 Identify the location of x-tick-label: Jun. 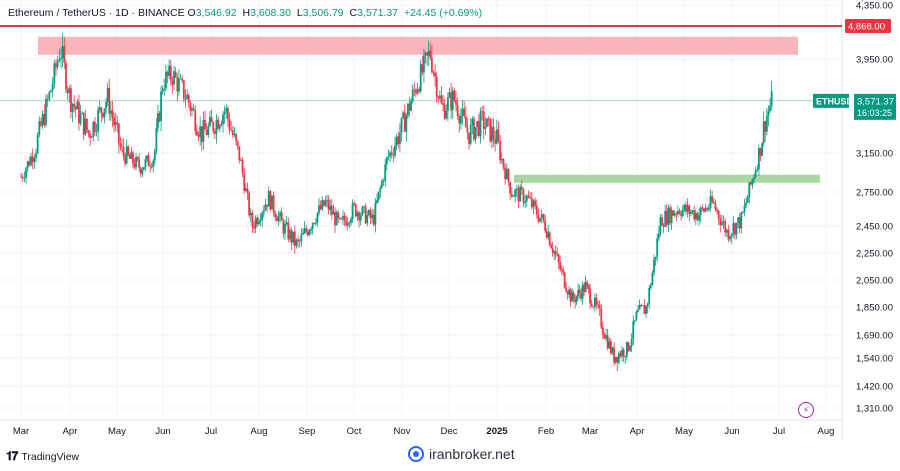
(731, 431).